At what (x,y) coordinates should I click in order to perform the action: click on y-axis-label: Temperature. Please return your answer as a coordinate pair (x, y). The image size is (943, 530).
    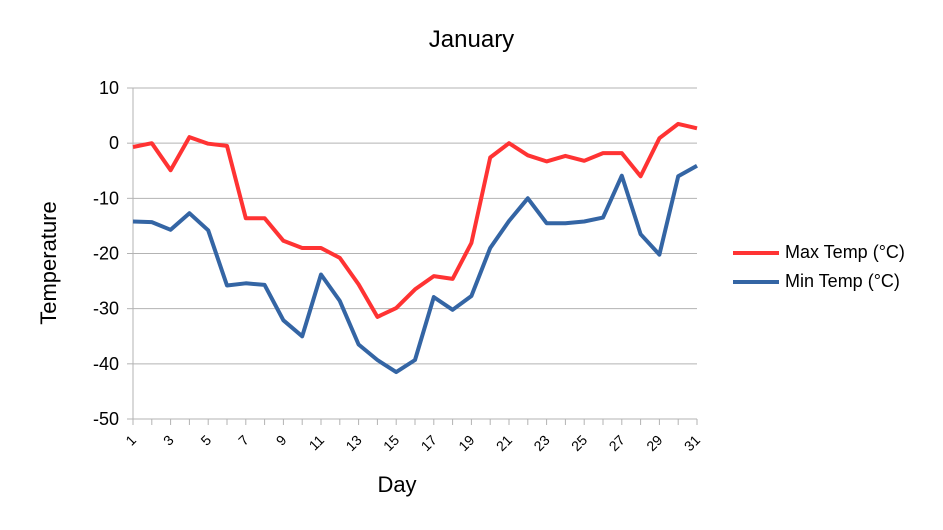
    Looking at the image, I should click on (48, 263).